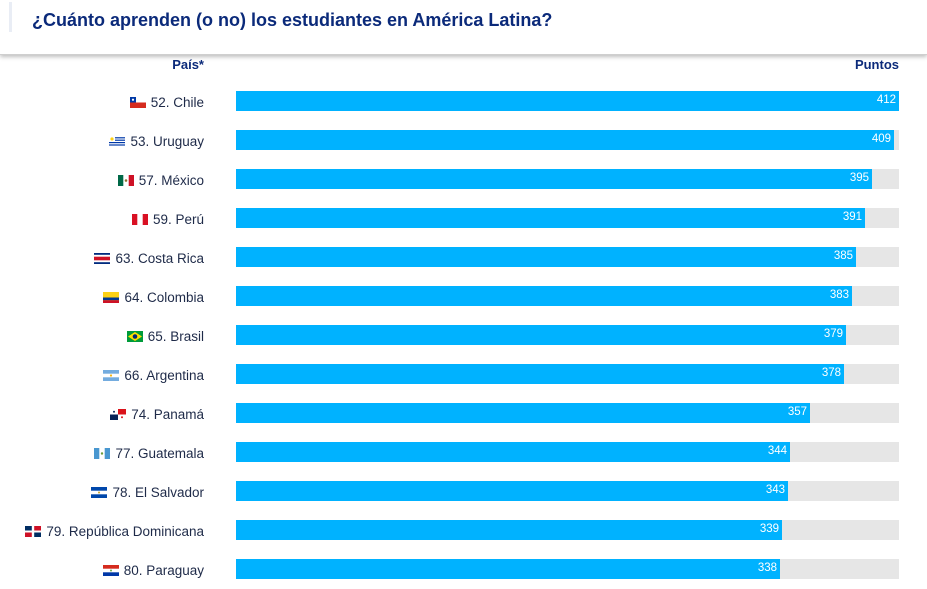 This screenshot has width=927, height=589. I want to click on bar-track: 338, so click(567, 569).